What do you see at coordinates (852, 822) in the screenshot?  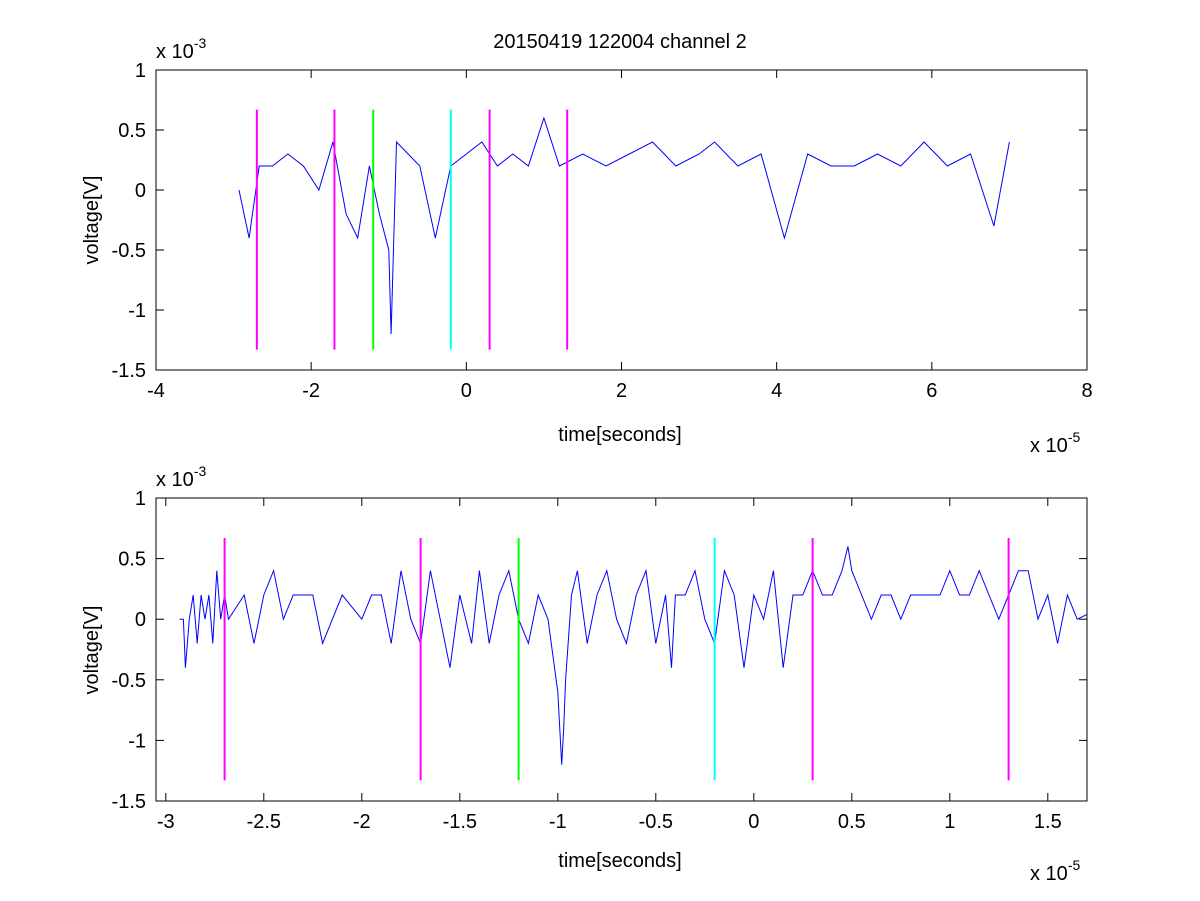 I see `bottom-plot-x-tick-label: 0.5` at bounding box center [852, 822].